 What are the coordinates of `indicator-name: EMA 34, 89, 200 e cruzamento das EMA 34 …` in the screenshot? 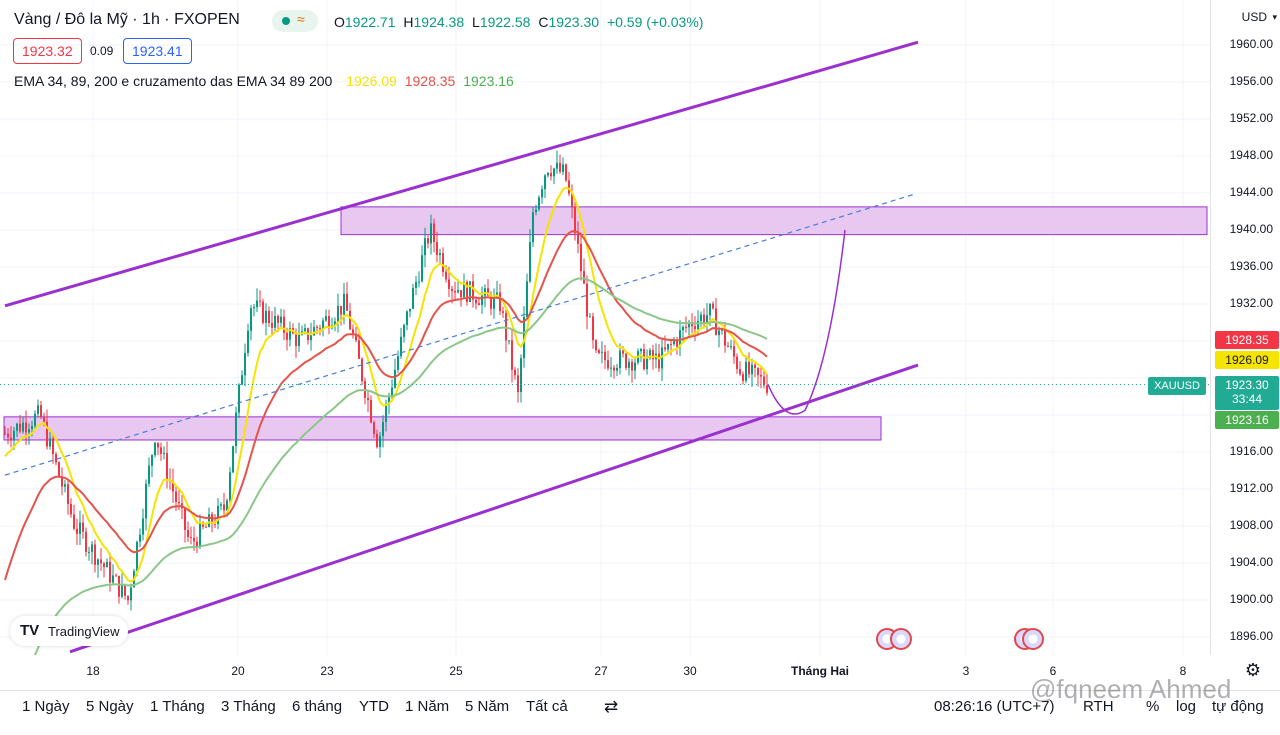 It's located at (173, 81).